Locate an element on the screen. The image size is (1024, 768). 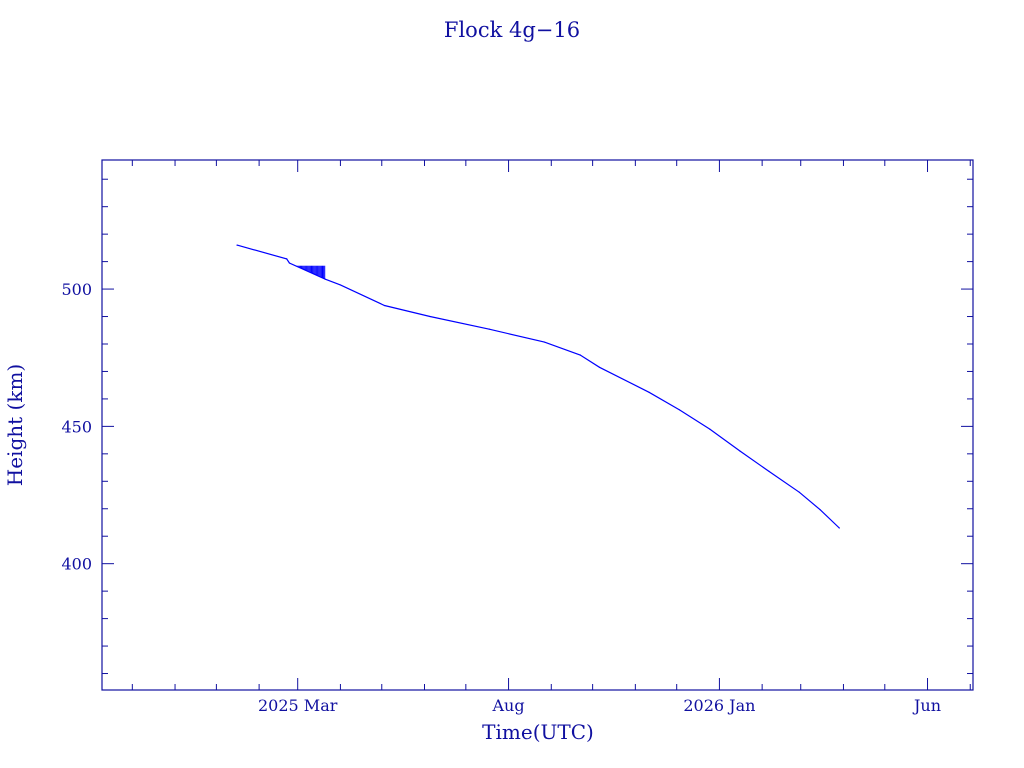
y-axis-label: Height (km) is located at coordinates (15, 425).